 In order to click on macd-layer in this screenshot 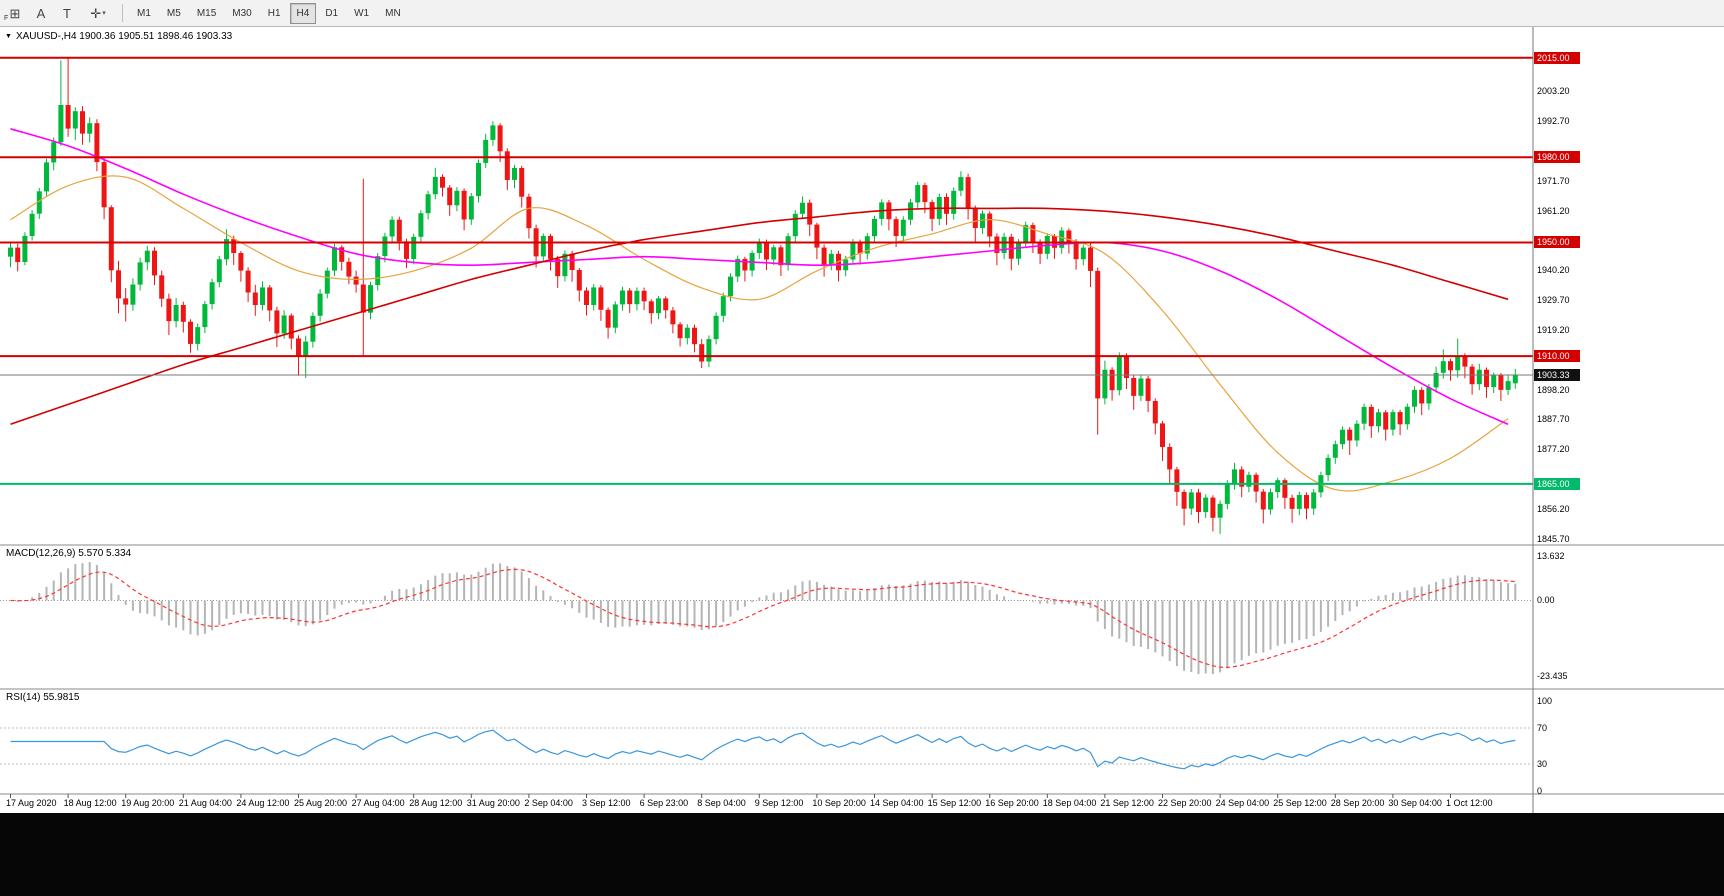, I will do `click(766, 618)`.